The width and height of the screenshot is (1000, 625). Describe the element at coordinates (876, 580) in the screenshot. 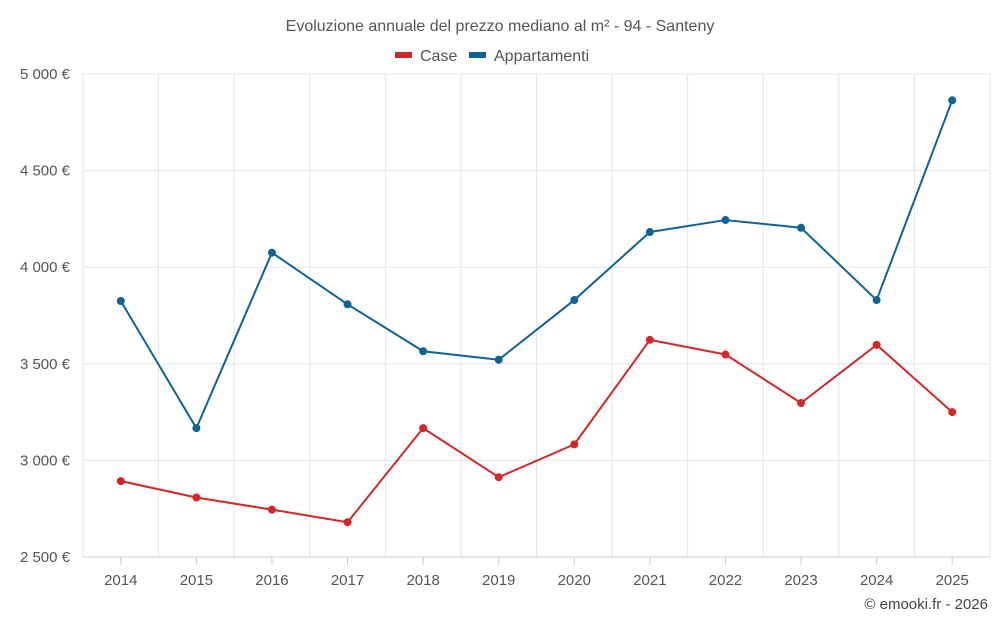

I see `x-tick-label: 2024` at that location.